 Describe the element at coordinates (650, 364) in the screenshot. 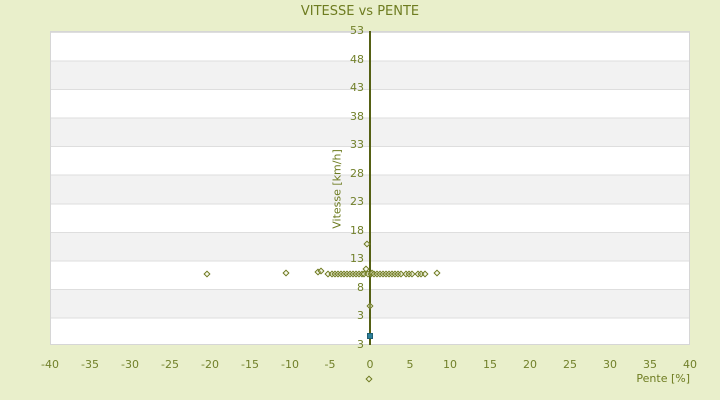

I see `x-tick-label: 35` at that location.